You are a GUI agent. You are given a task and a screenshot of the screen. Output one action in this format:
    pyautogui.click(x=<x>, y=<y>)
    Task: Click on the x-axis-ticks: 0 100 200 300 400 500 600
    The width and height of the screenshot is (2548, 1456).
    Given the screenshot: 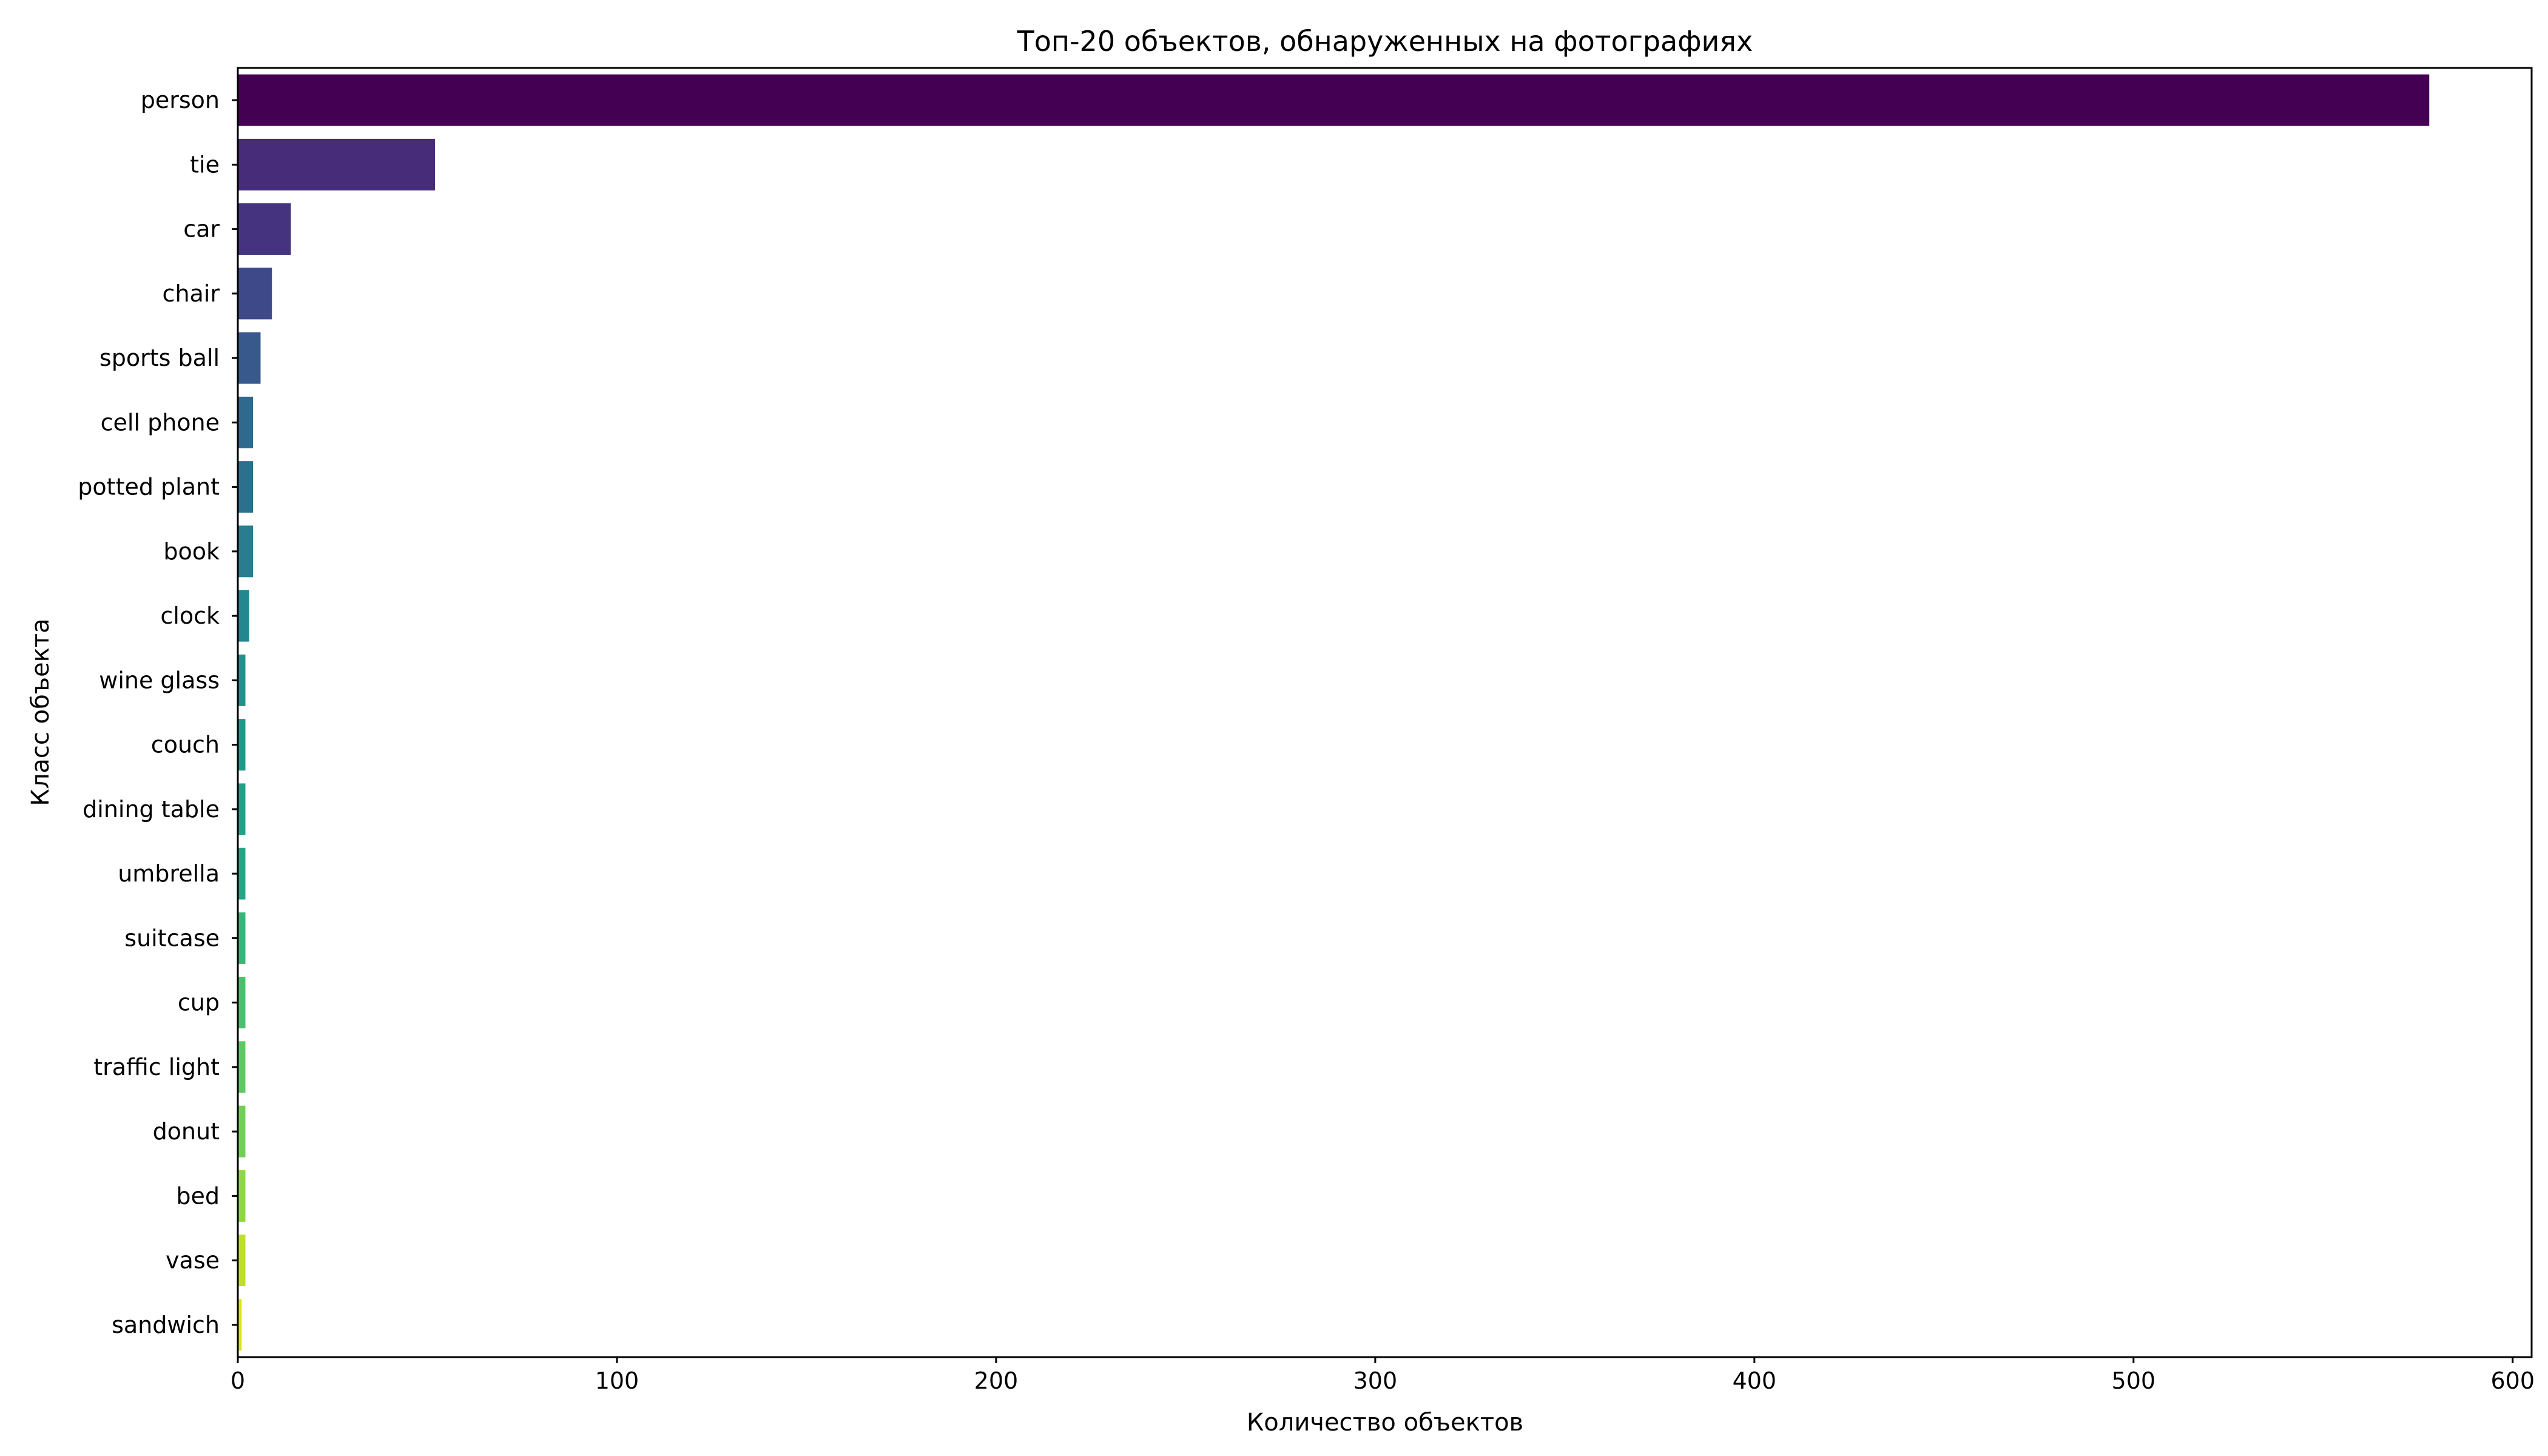 What is the action you would take?
    pyautogui.click(x=1383, y=1375)
    